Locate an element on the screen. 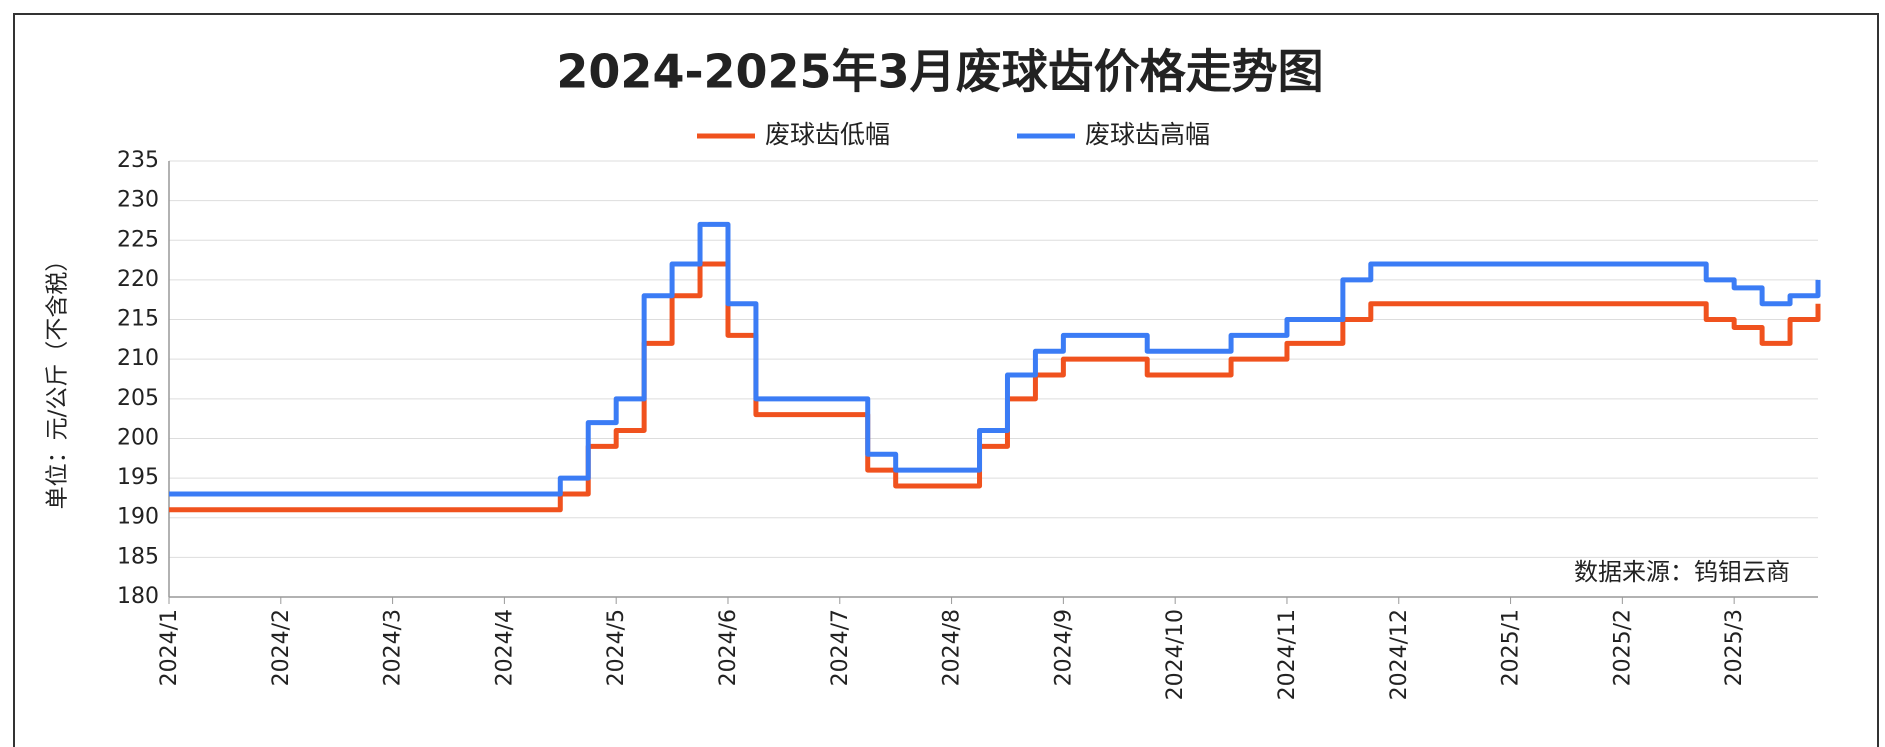 This screenshot has width=1885, height=747. x-tick-label: 2025/1 is located at coordinates (1511, 647).